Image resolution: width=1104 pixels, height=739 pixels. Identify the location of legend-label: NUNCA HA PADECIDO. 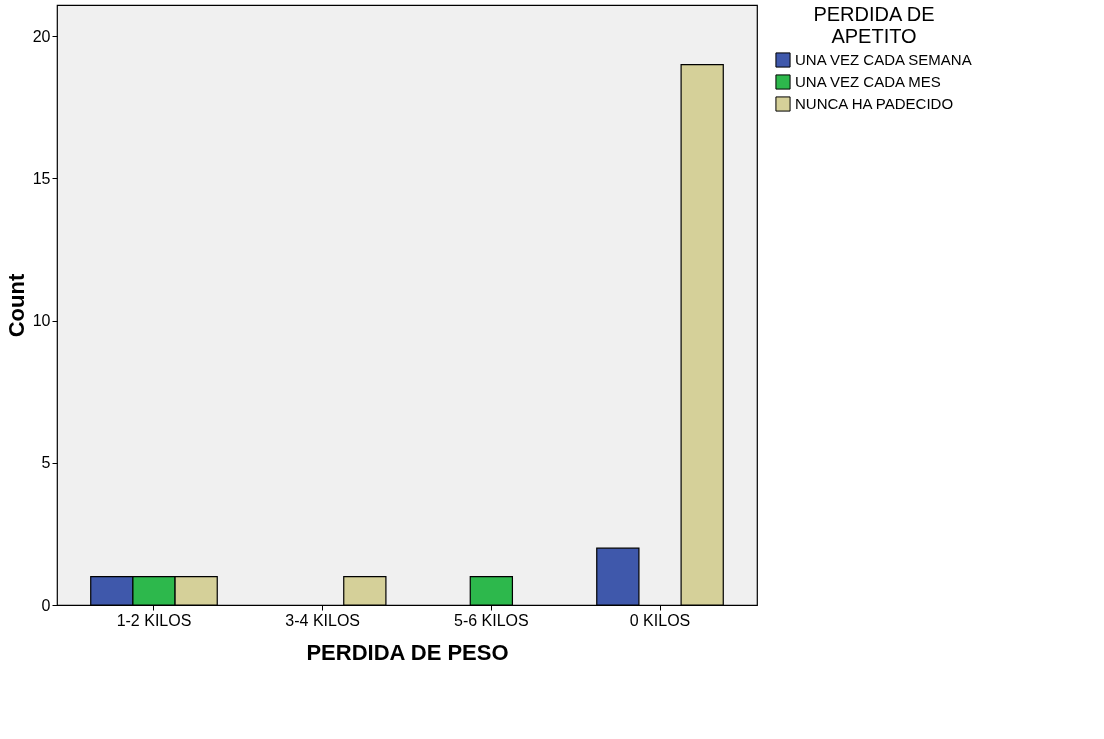
(874, 103).